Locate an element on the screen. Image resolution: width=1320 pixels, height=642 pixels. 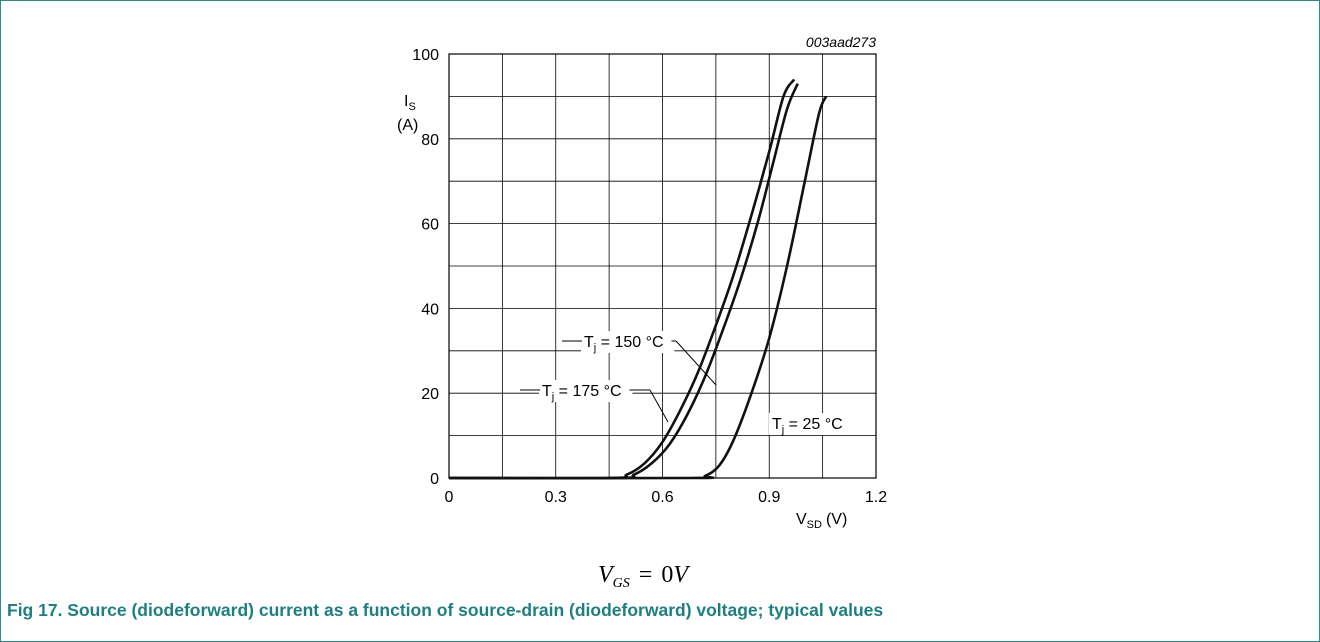
y-tick-label: 100 is located at coordinates (425, 55).